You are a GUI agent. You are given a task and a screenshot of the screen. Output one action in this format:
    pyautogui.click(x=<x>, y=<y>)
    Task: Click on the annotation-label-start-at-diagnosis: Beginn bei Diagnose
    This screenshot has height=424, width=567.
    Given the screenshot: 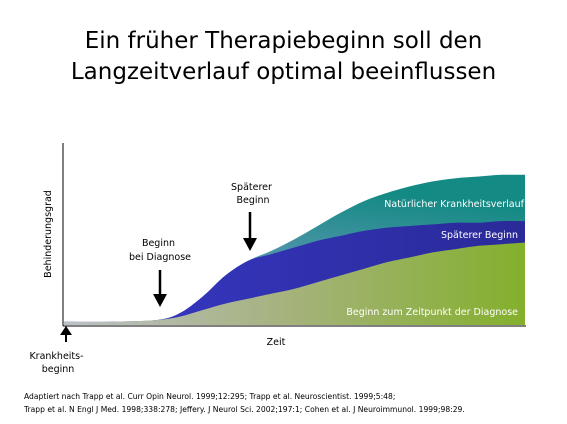 What is the action you would take?
    pyautogui.click(x=160, y=250)
    